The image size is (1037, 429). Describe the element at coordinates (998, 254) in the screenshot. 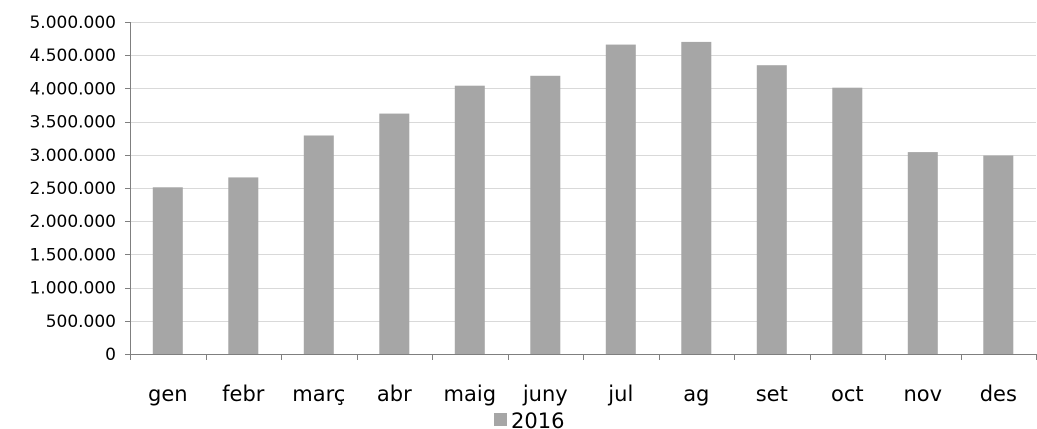

I see `bar-des` at that location.